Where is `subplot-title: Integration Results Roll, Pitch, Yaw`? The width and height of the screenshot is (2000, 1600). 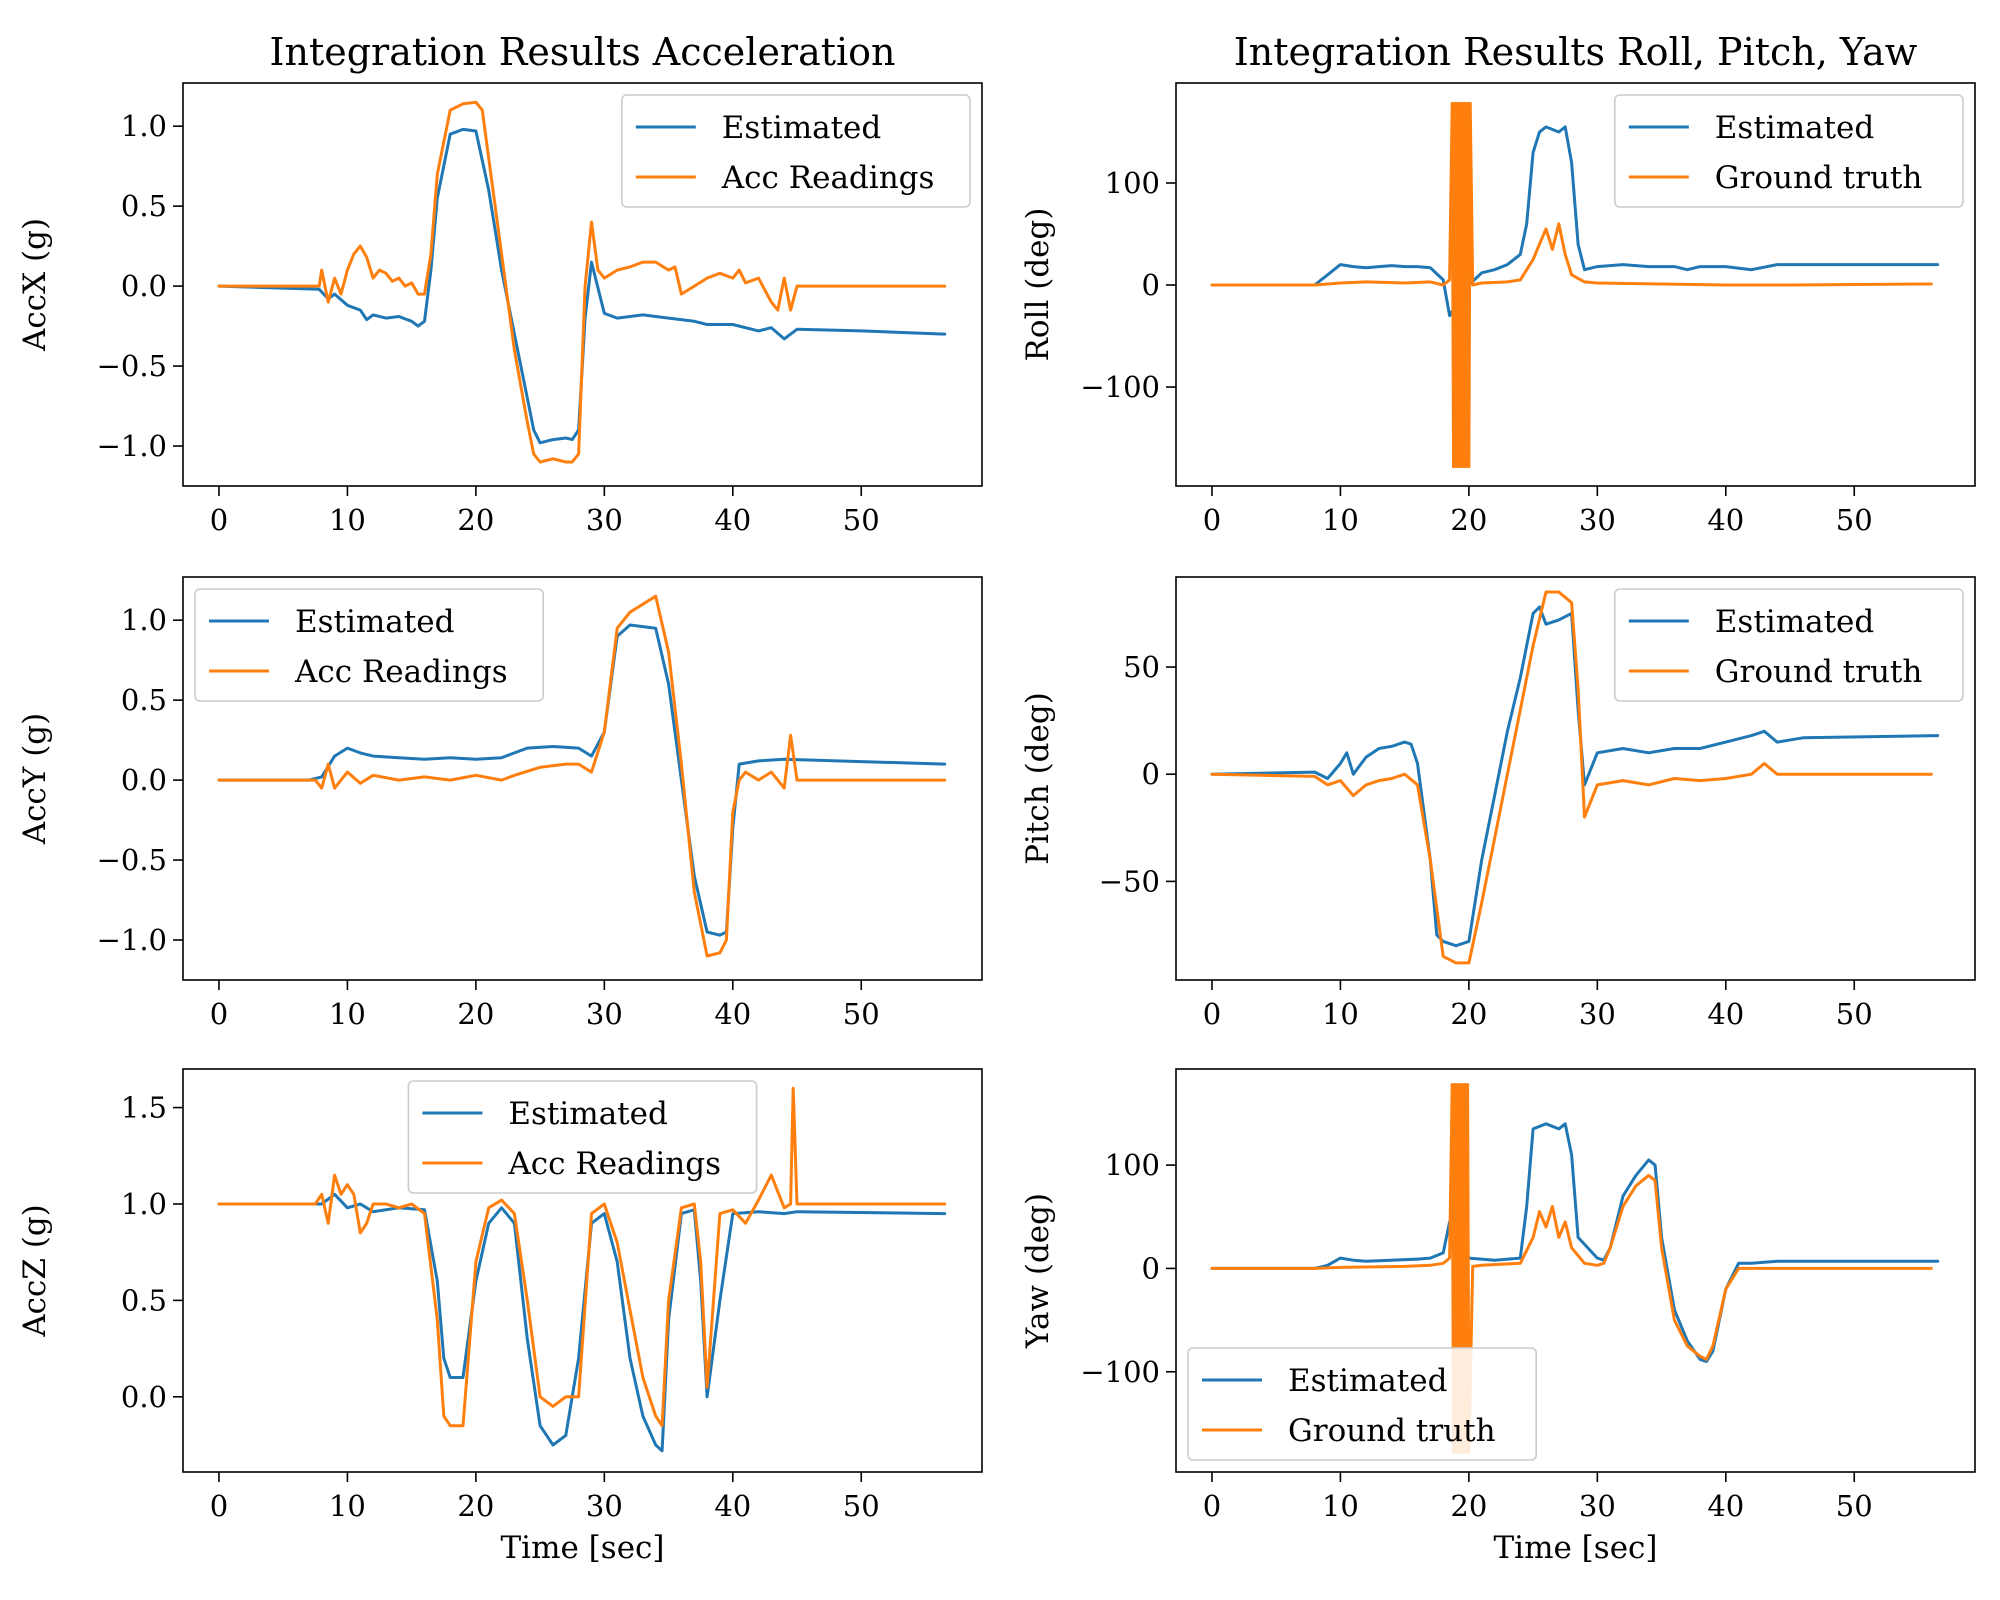 subplot-title: Integration Results Roll, Pitch, Yaw is located at coordinates (1576, 52).